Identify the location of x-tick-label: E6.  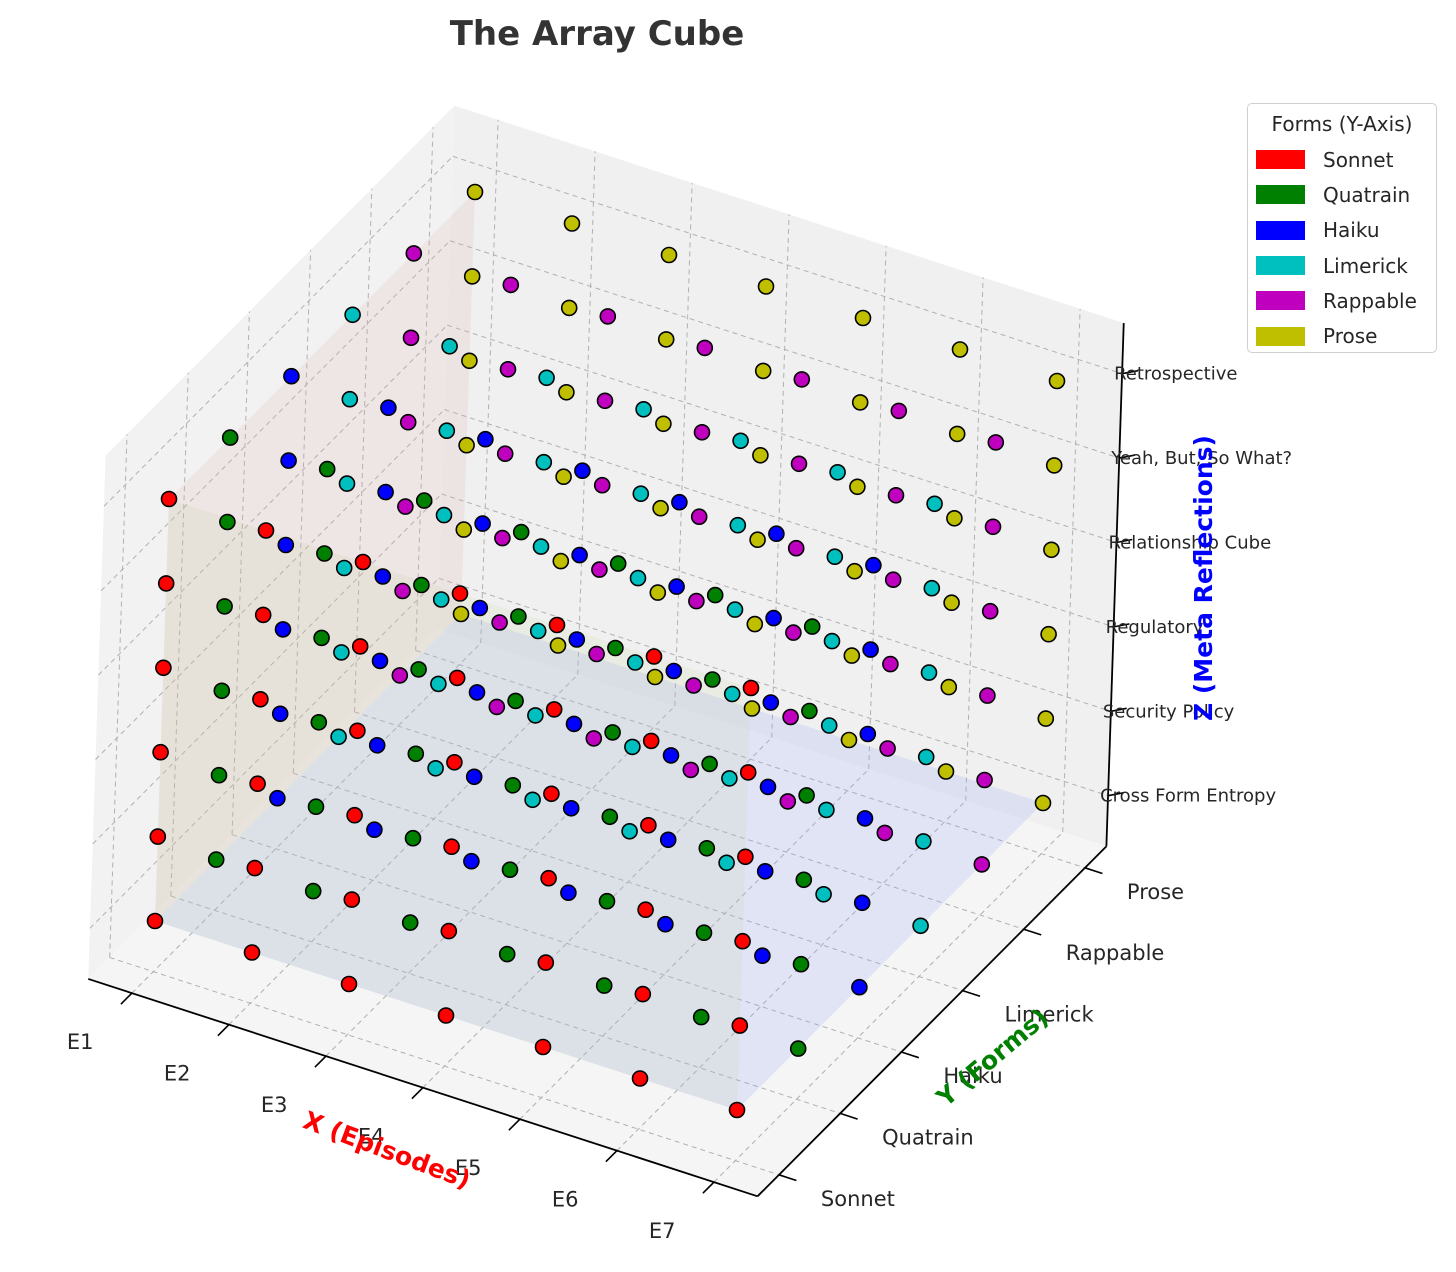
(565, 1199).